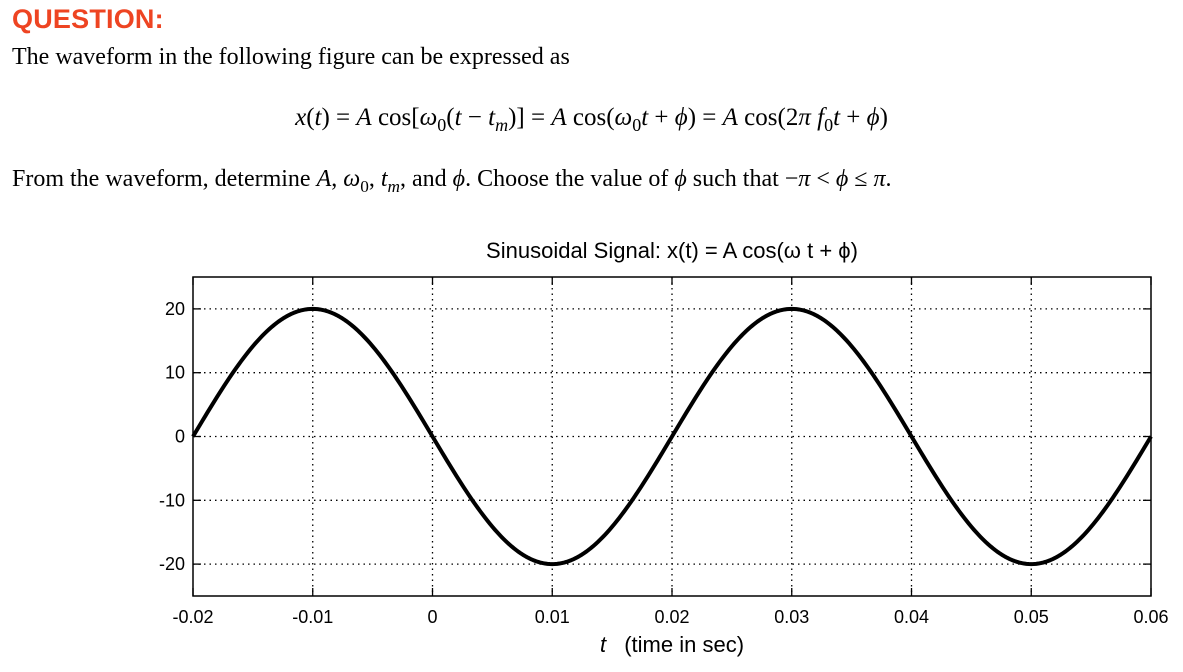 Image resolution: width=1183 pixels, height=672 pixels. I want to click on x-tick-label: 0.03, so click(791, 617).